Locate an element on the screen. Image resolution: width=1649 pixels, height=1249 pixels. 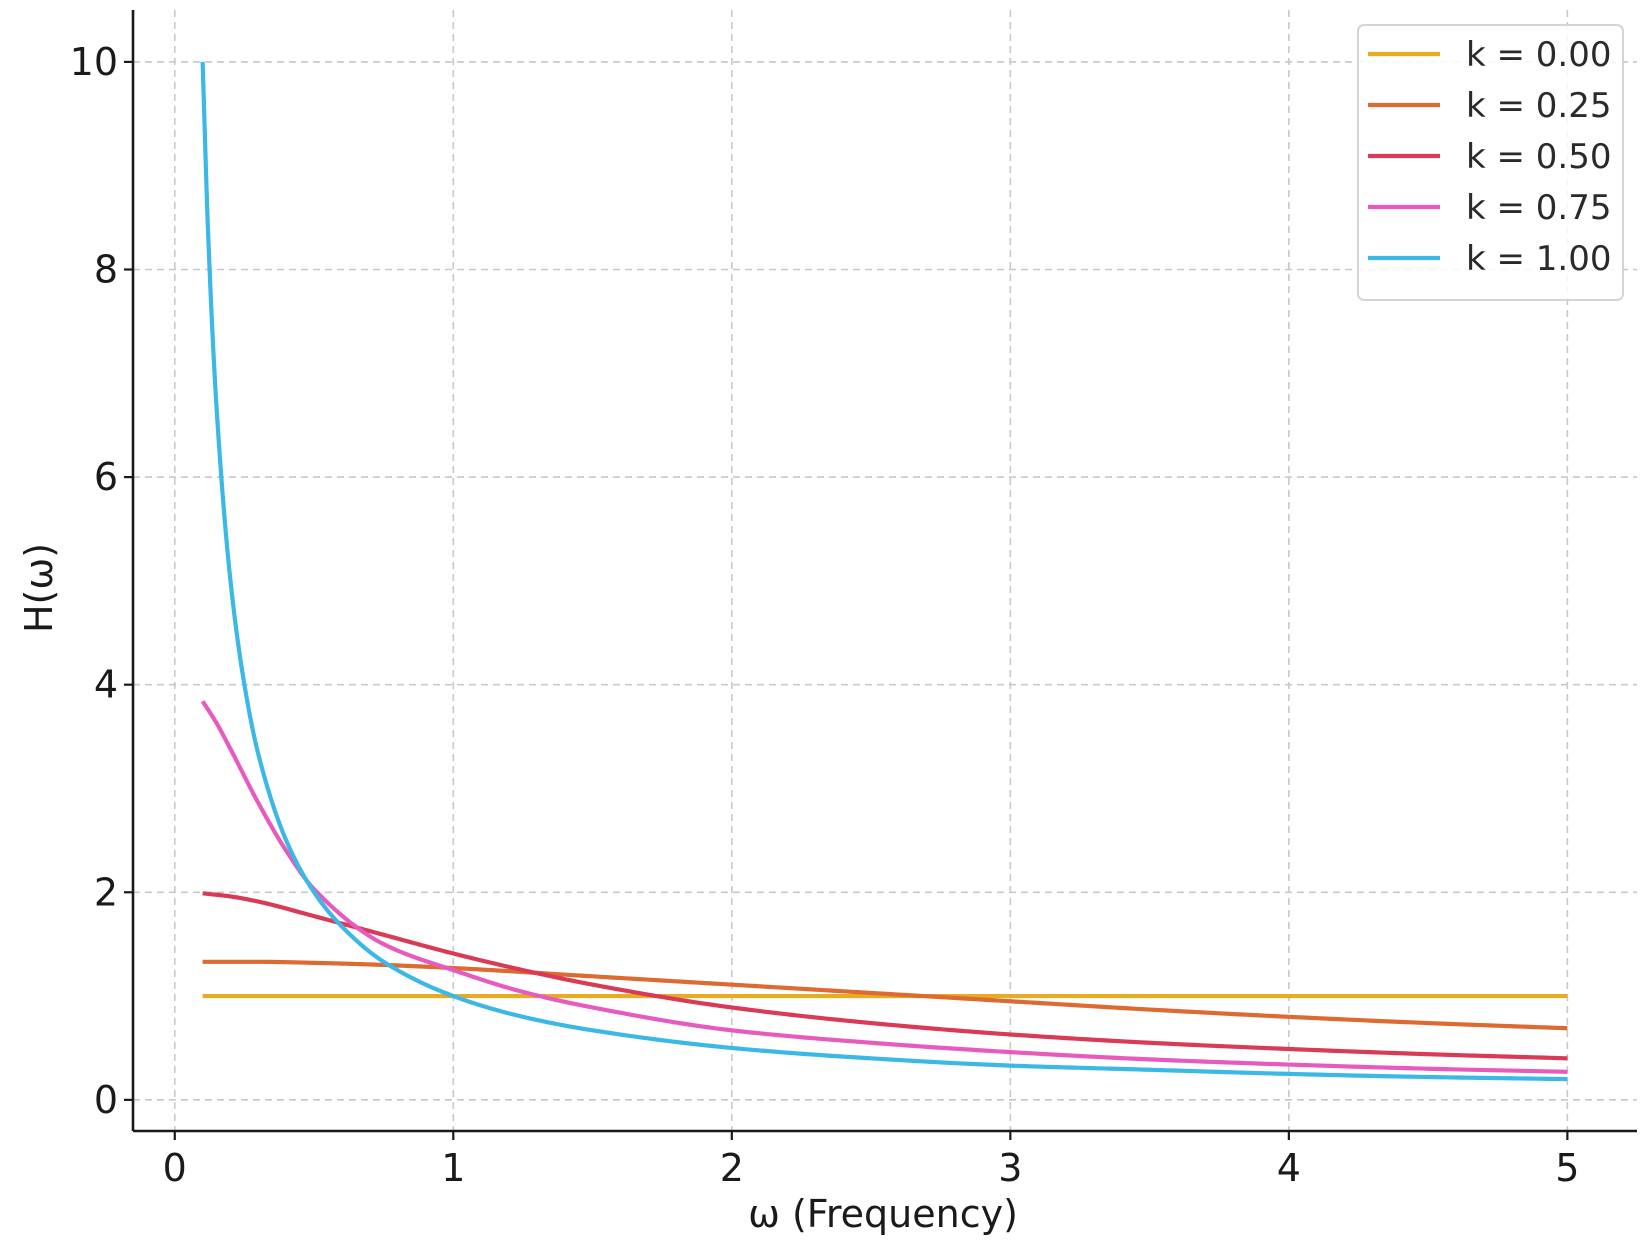
y-tick-label-0: 0 is located at coordinates (106, 1100).